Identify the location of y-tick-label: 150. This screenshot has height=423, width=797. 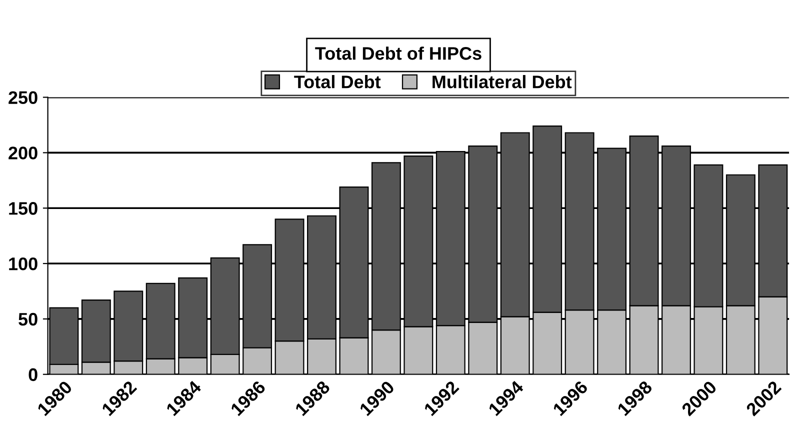
(23, 208).